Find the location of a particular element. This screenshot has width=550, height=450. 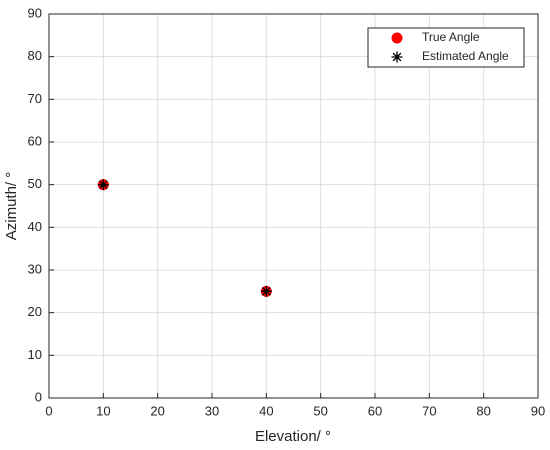

legend-label: Estimated Angle is located at coordinates (465, 56).